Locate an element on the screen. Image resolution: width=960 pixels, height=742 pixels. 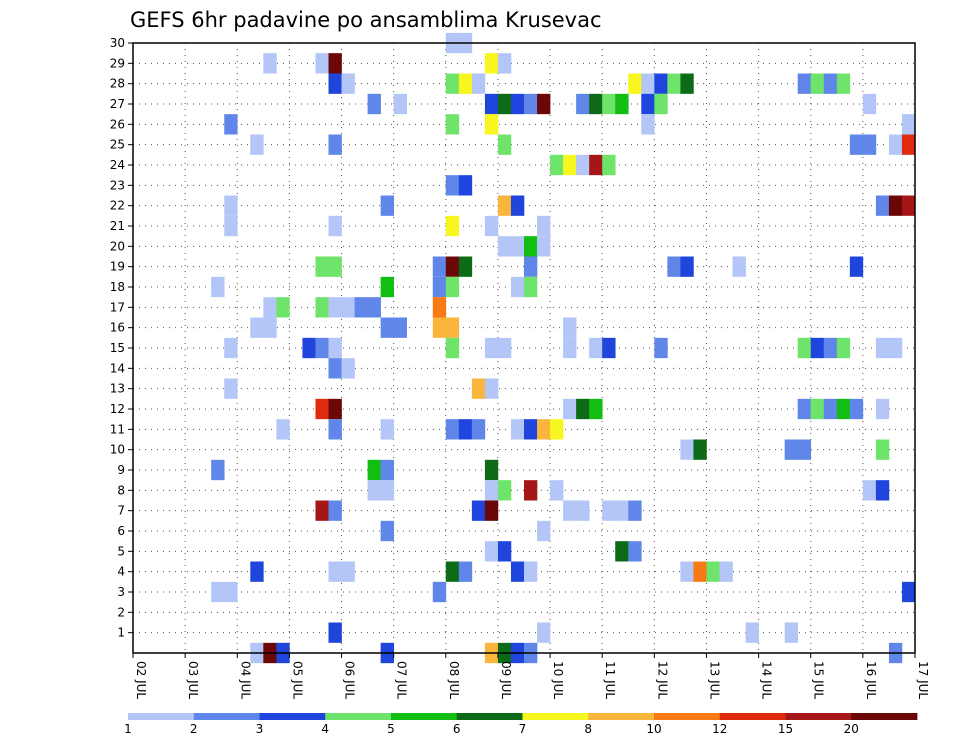
colorbar-label: 15 is located at coordinates (785, 729).